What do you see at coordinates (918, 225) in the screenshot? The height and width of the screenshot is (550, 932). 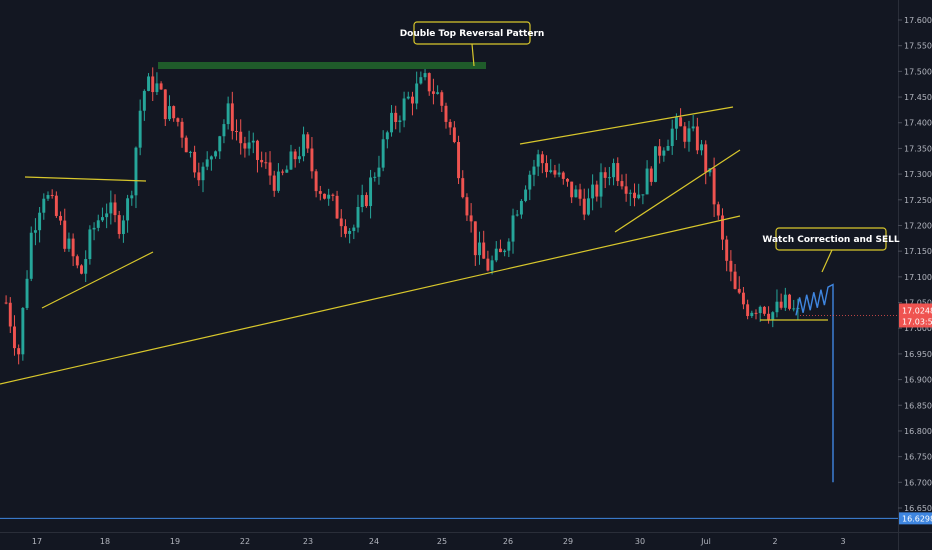 I see `price-tick-label: 17.20000` at bounding box center [918, 225].